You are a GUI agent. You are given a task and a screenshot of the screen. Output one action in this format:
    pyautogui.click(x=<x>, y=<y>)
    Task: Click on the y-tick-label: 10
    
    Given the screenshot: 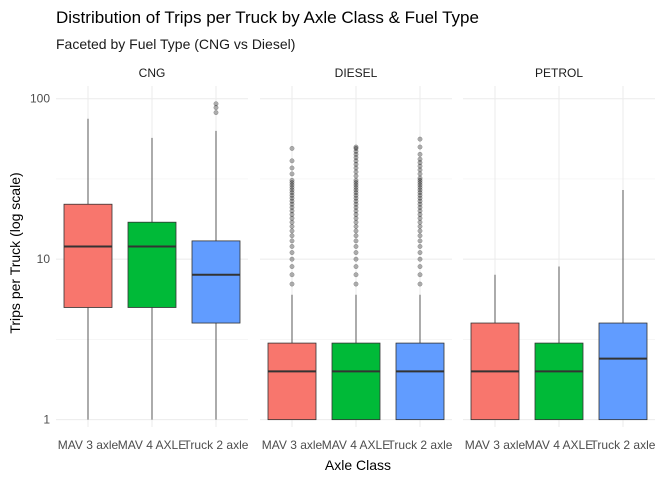 What is the action you would take?
    pyautogui.click(x=44, y=259)
    